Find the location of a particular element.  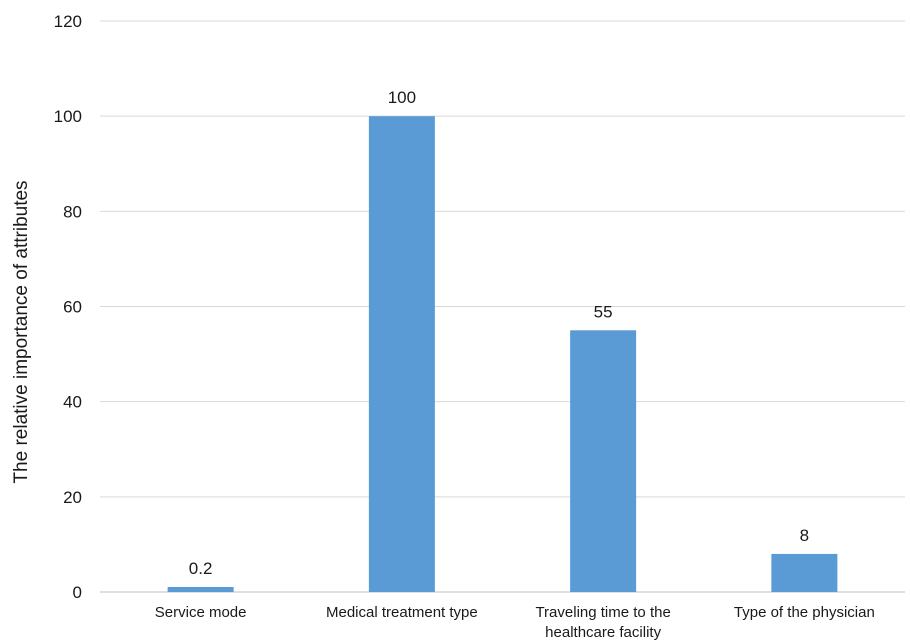

data-label: 8 is located at coordinates (804, 535).